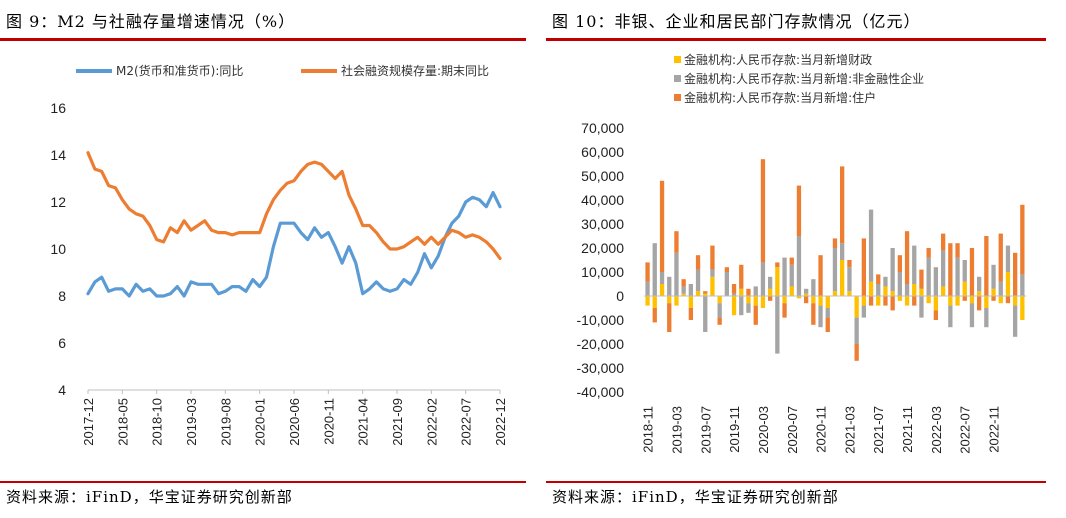 This screenshot has height=518, width=1066. Describe the element at coordinates (397, 422) in the screenshot. I see `x-tick-label: 2021-09` at that location.